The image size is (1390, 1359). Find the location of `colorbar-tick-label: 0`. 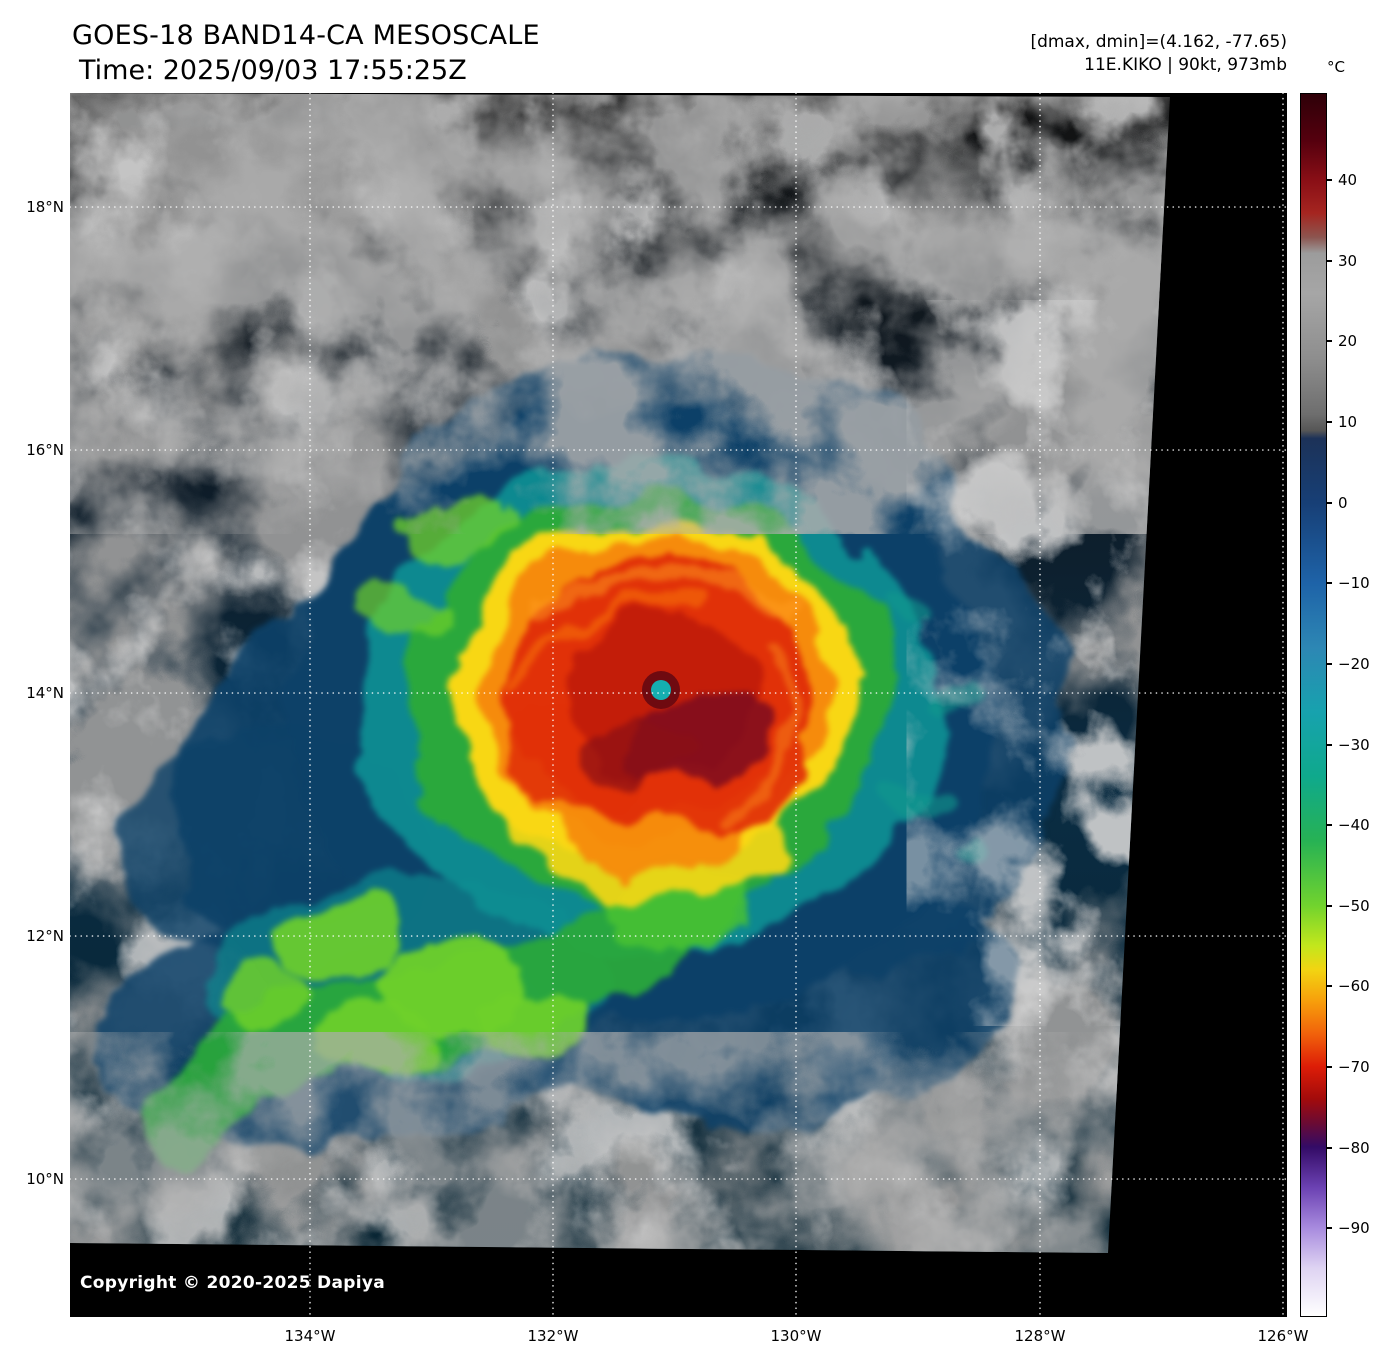

colorbar-tick-label: 0 is located at coordinates (1343, 502).